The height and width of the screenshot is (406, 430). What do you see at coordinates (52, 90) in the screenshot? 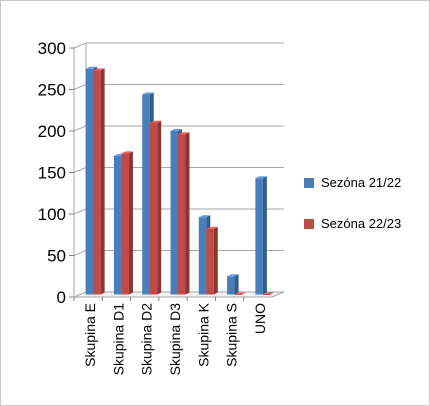
I see `y-tick-label: 250` at bounding box center [52, 90].